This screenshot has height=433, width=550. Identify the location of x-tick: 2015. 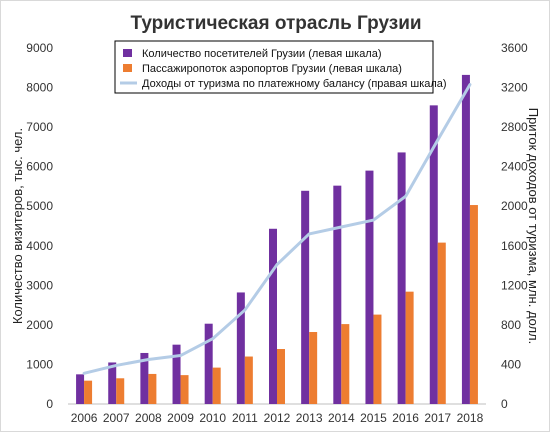
(373, 418).